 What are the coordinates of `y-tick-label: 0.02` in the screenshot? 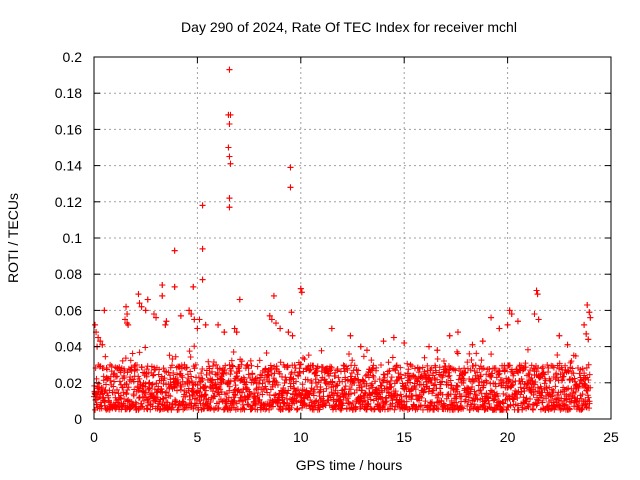 It's located at (68, 383).